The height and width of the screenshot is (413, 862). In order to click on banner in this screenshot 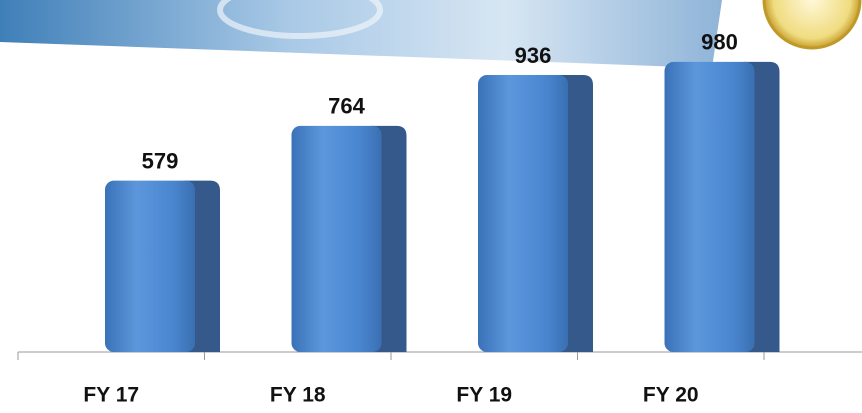, I will do `click(361, 34)`.